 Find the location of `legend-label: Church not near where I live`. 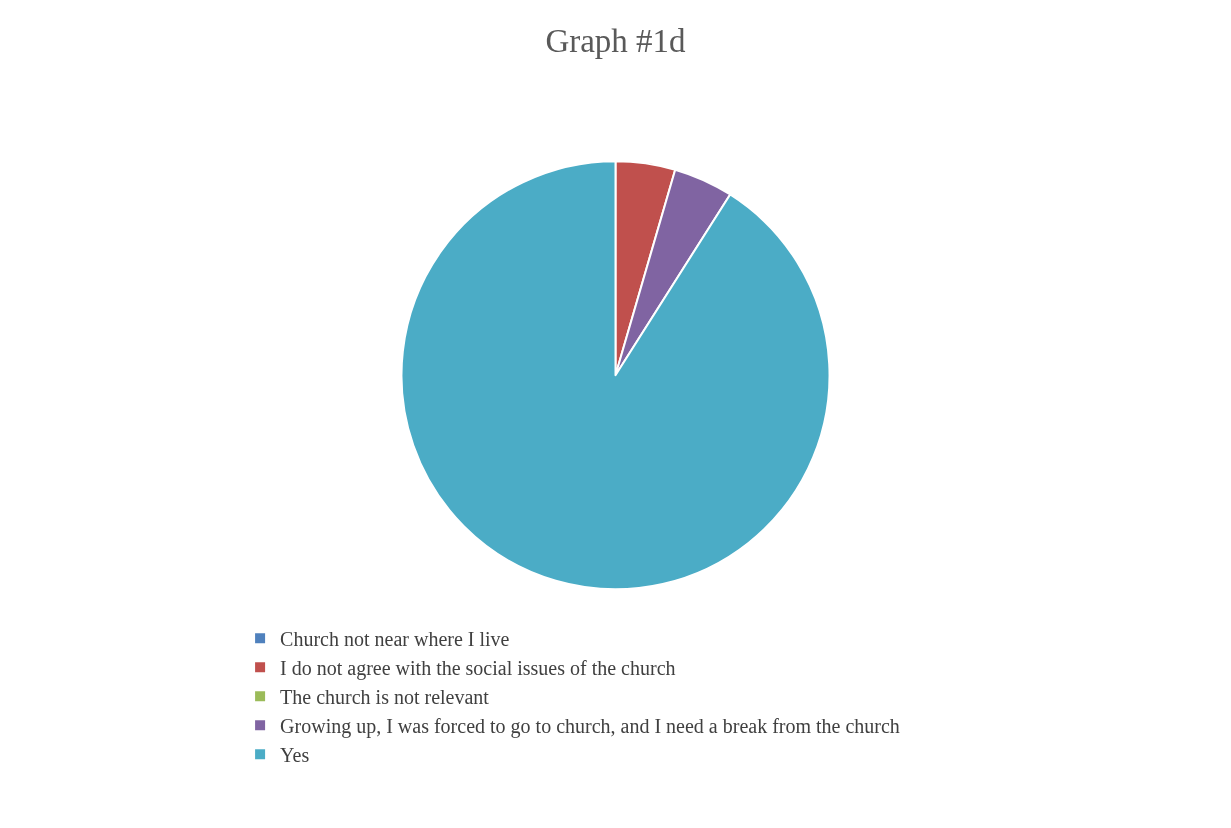

legend-label: Church not near where I live is located at coordinates (395, 639).